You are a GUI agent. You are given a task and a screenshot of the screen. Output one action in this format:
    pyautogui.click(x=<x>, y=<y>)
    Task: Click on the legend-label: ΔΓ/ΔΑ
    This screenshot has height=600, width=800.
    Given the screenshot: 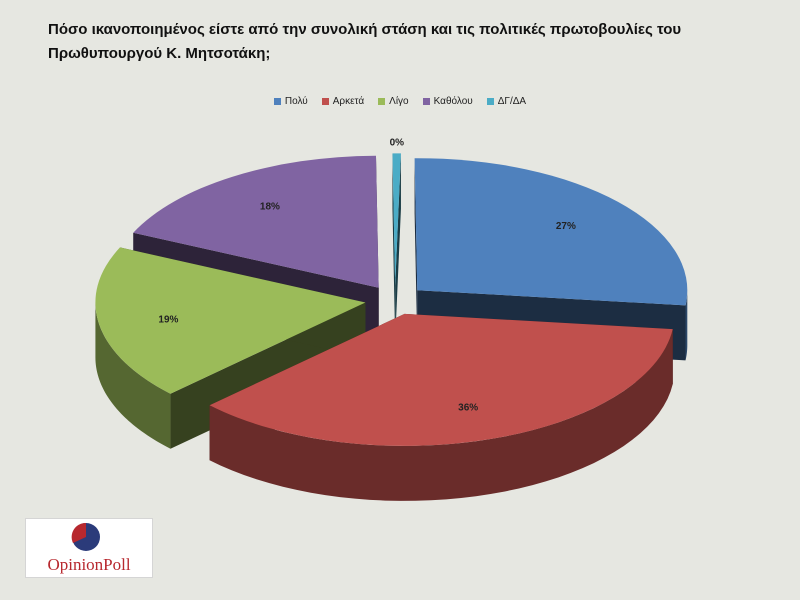 What is the action you would take?
    pyautogui.click(x=512, y=101)
    